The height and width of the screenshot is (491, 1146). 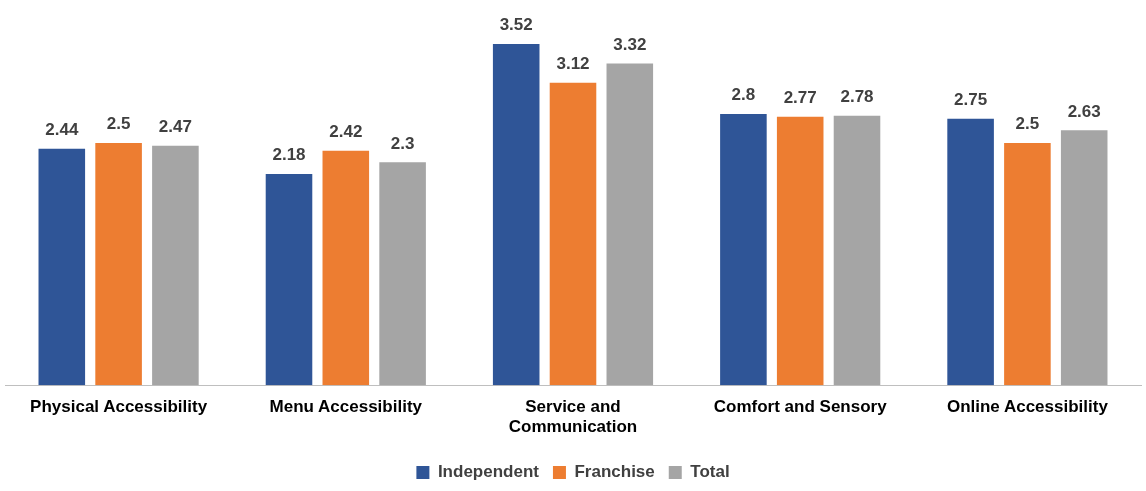 What do you see at coordinates (857, 96) in the screenshot?
I see `data-label: 2.78` at bounding box center [857, 96].